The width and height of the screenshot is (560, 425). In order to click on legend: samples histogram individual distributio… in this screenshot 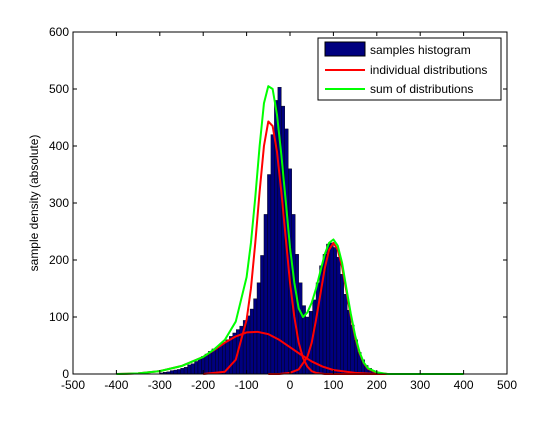, I will do `click(409, 69)`.